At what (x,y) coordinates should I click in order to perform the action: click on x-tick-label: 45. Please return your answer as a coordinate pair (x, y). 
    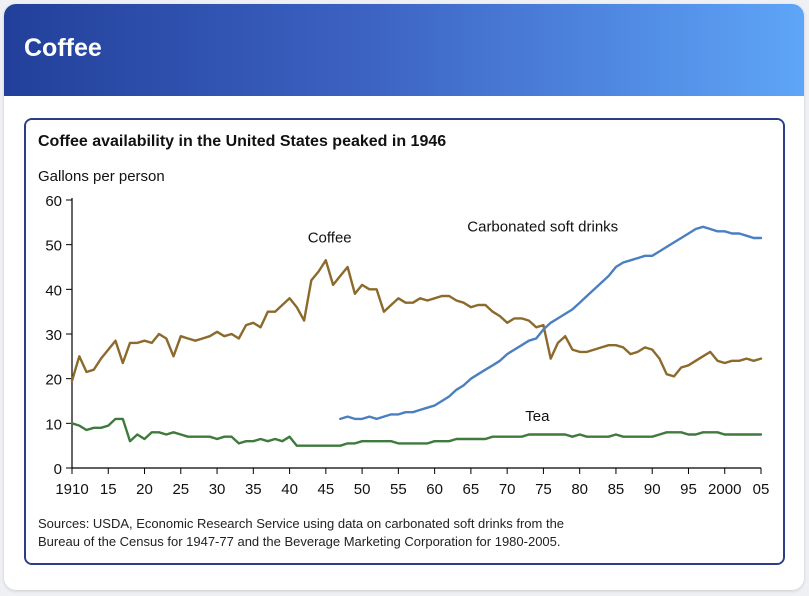
    Looking at the image, I should click on (325, 489).